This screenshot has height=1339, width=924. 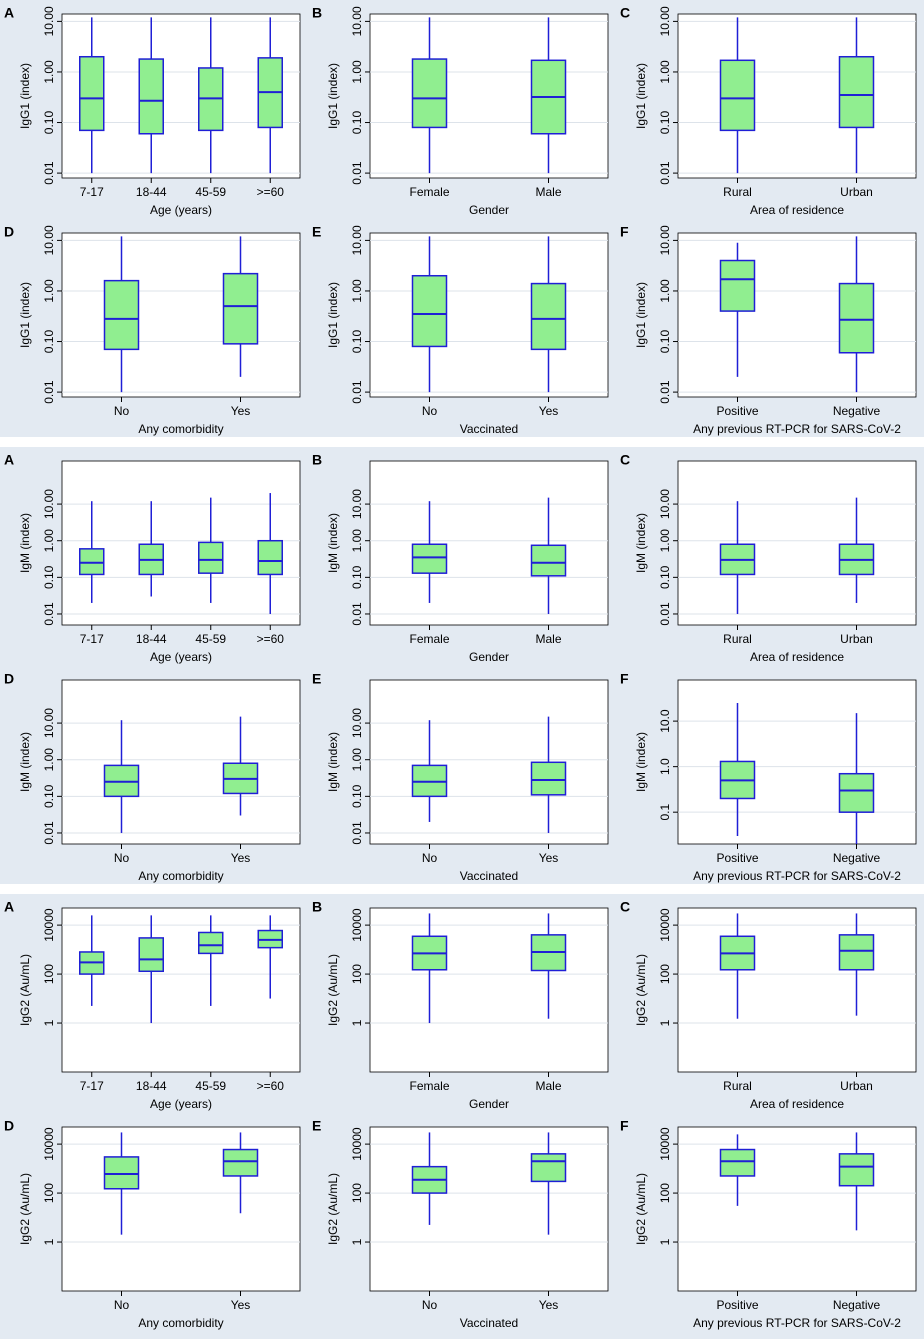 What do you see at coordinates (49, 1193) in the screenshot?
I see `y-tick-label: 100` at bounding box center [49, 1193].